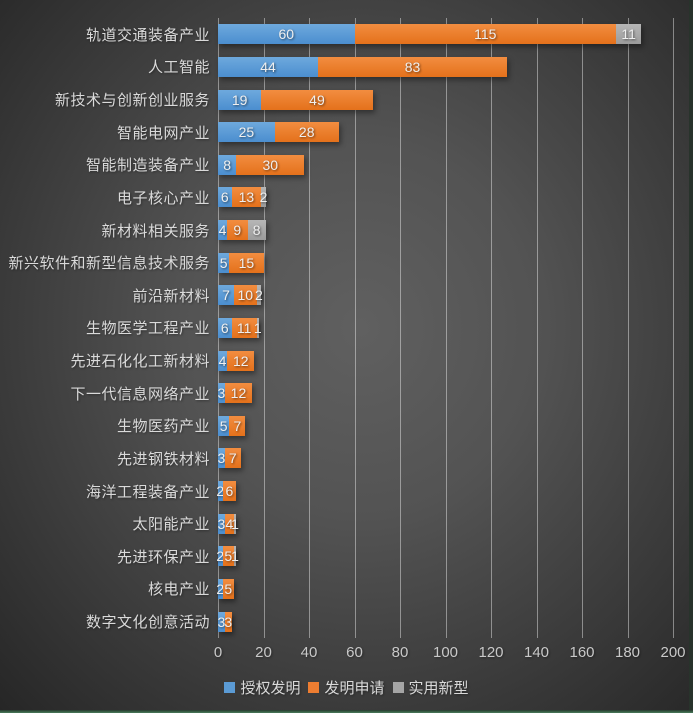 The height and width of the screenshot is (713, 693). What do you see at coordinates (354, 652) in the screenshot?
I see `x-axis-tick-label: 60` at bounding box center [354, 652].